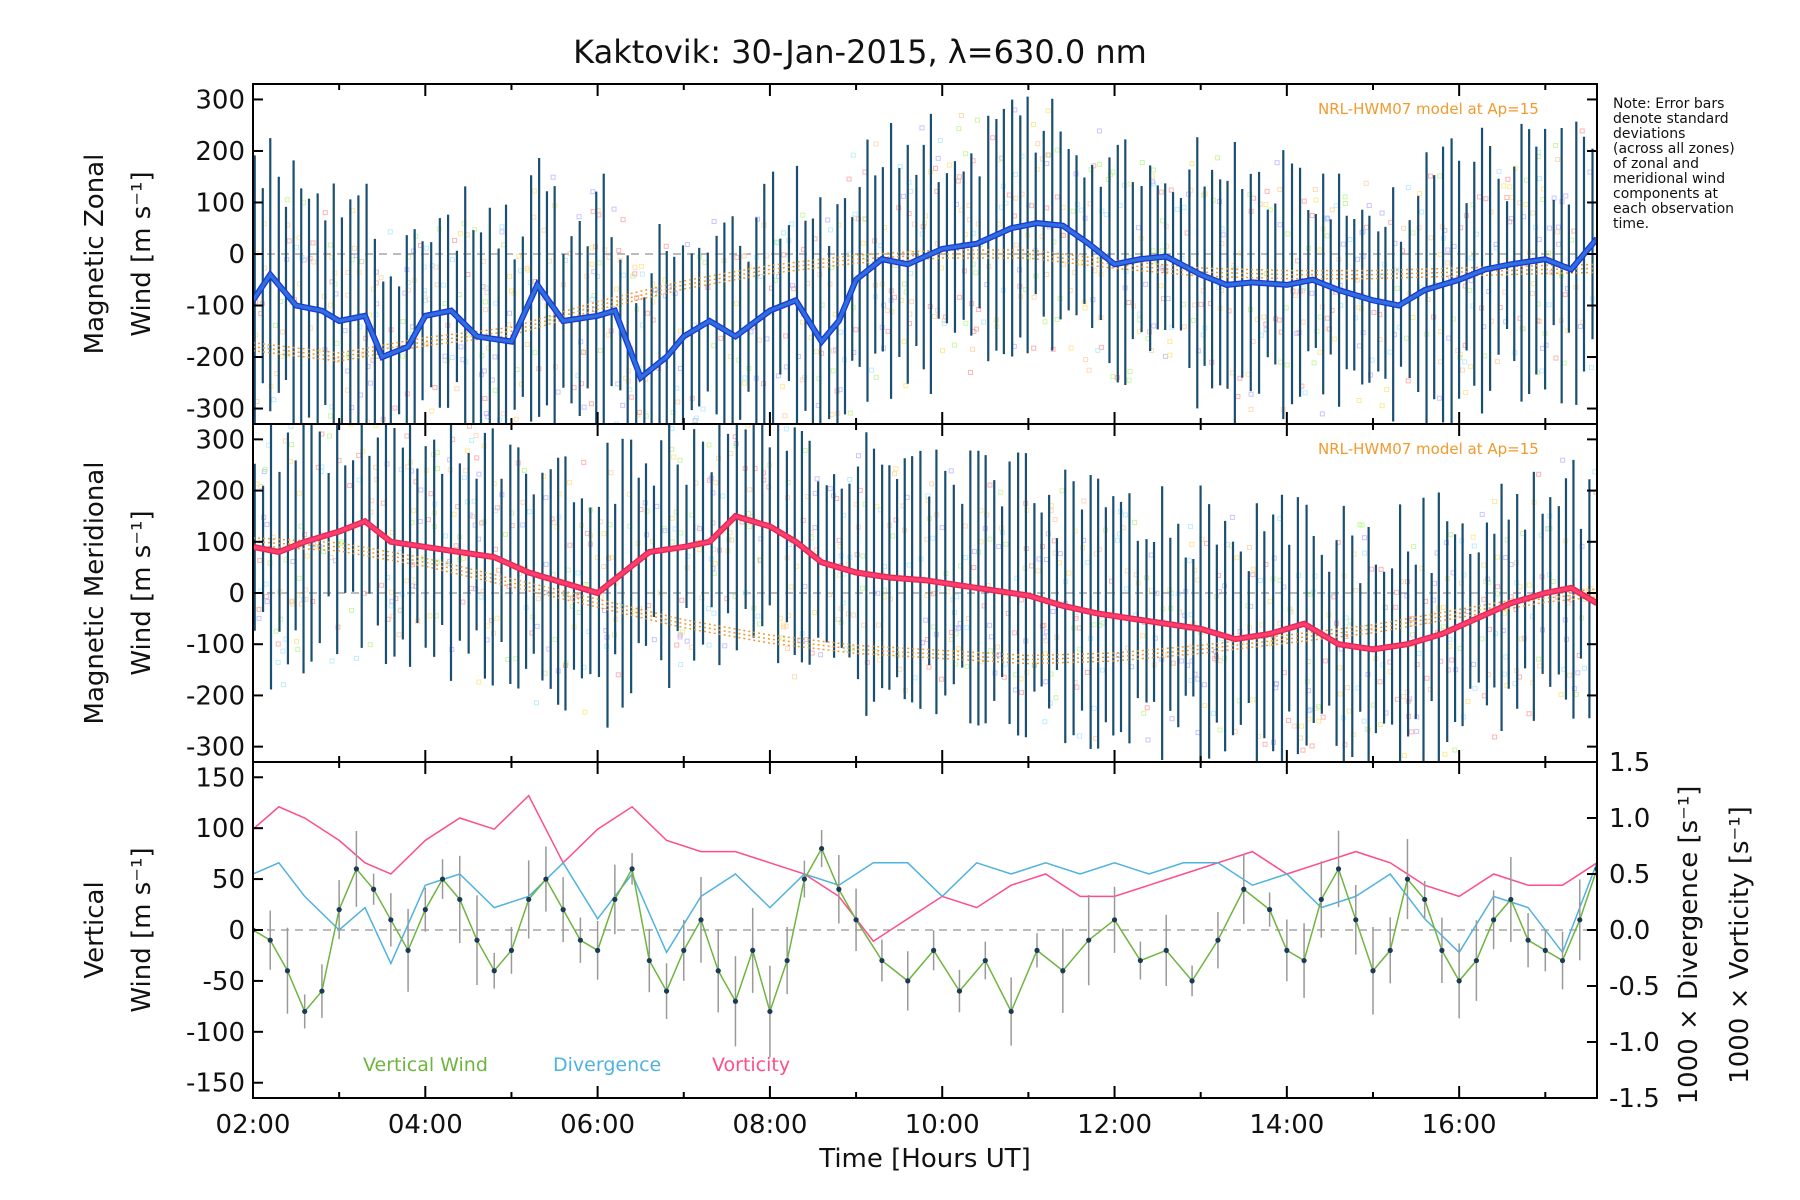 The image size is (1800, 1200). Describe the element at coordinates (220, 829) in the screenshot. I see `y-tick-label: 100` at that location.